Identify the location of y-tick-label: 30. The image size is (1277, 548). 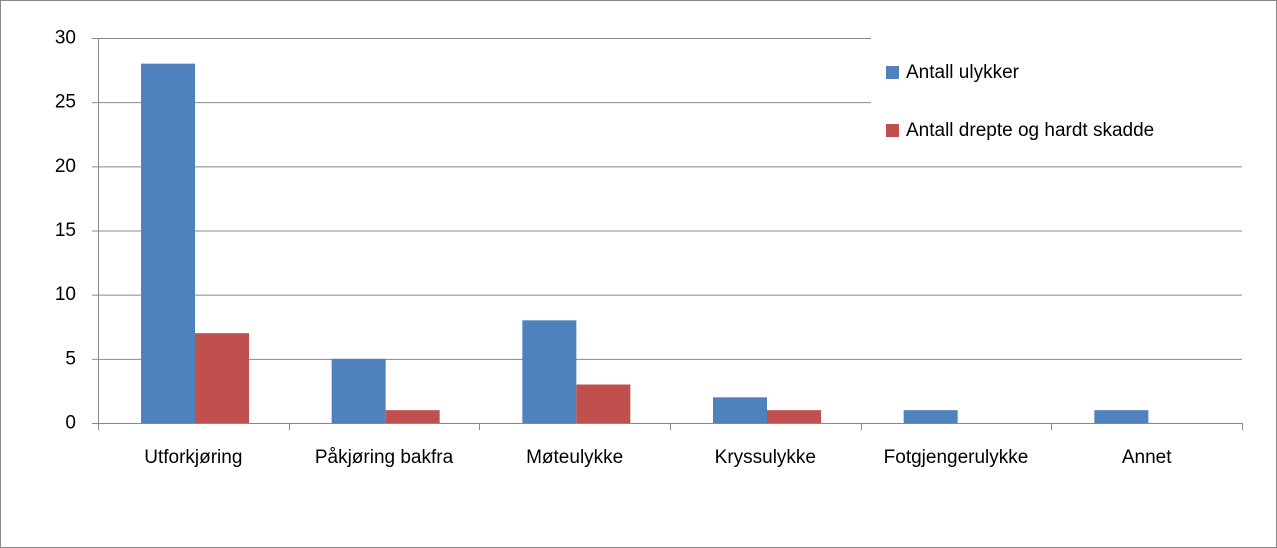
(65, 38).